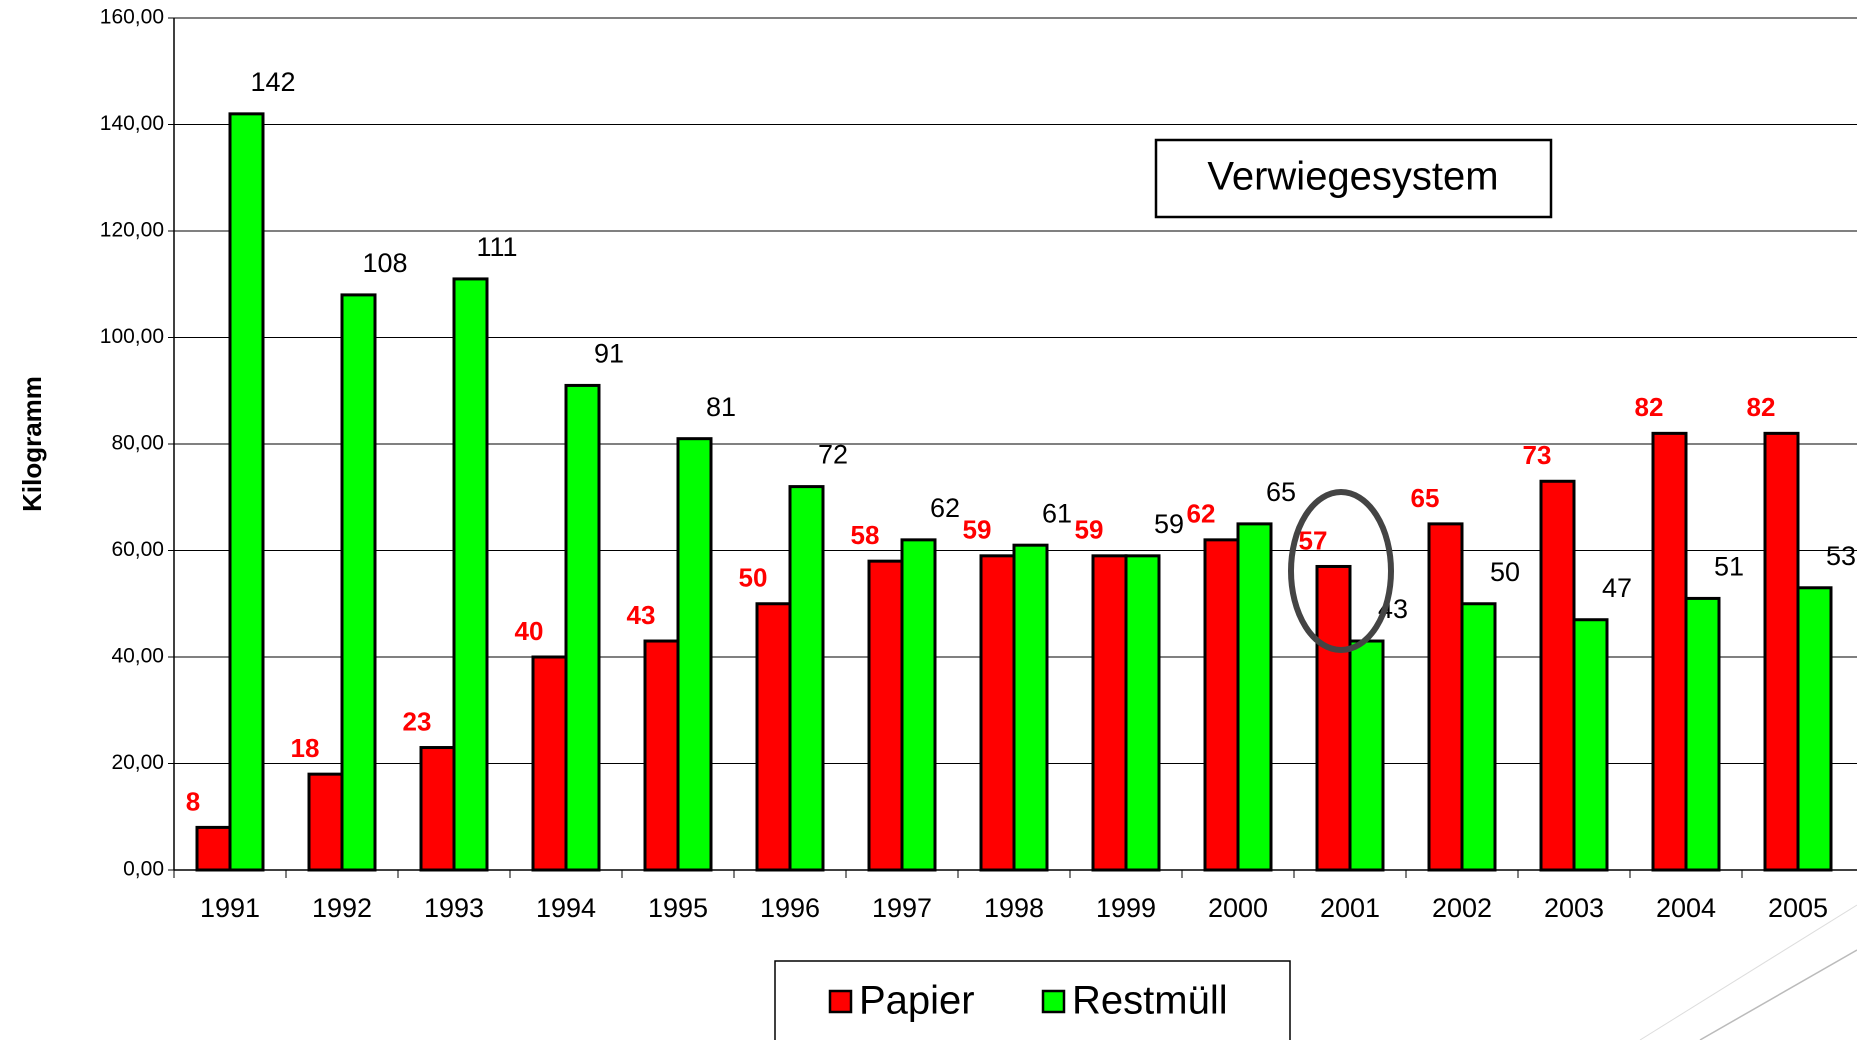  I want to click on y-tick-label: 40,00, so click(137, 656).